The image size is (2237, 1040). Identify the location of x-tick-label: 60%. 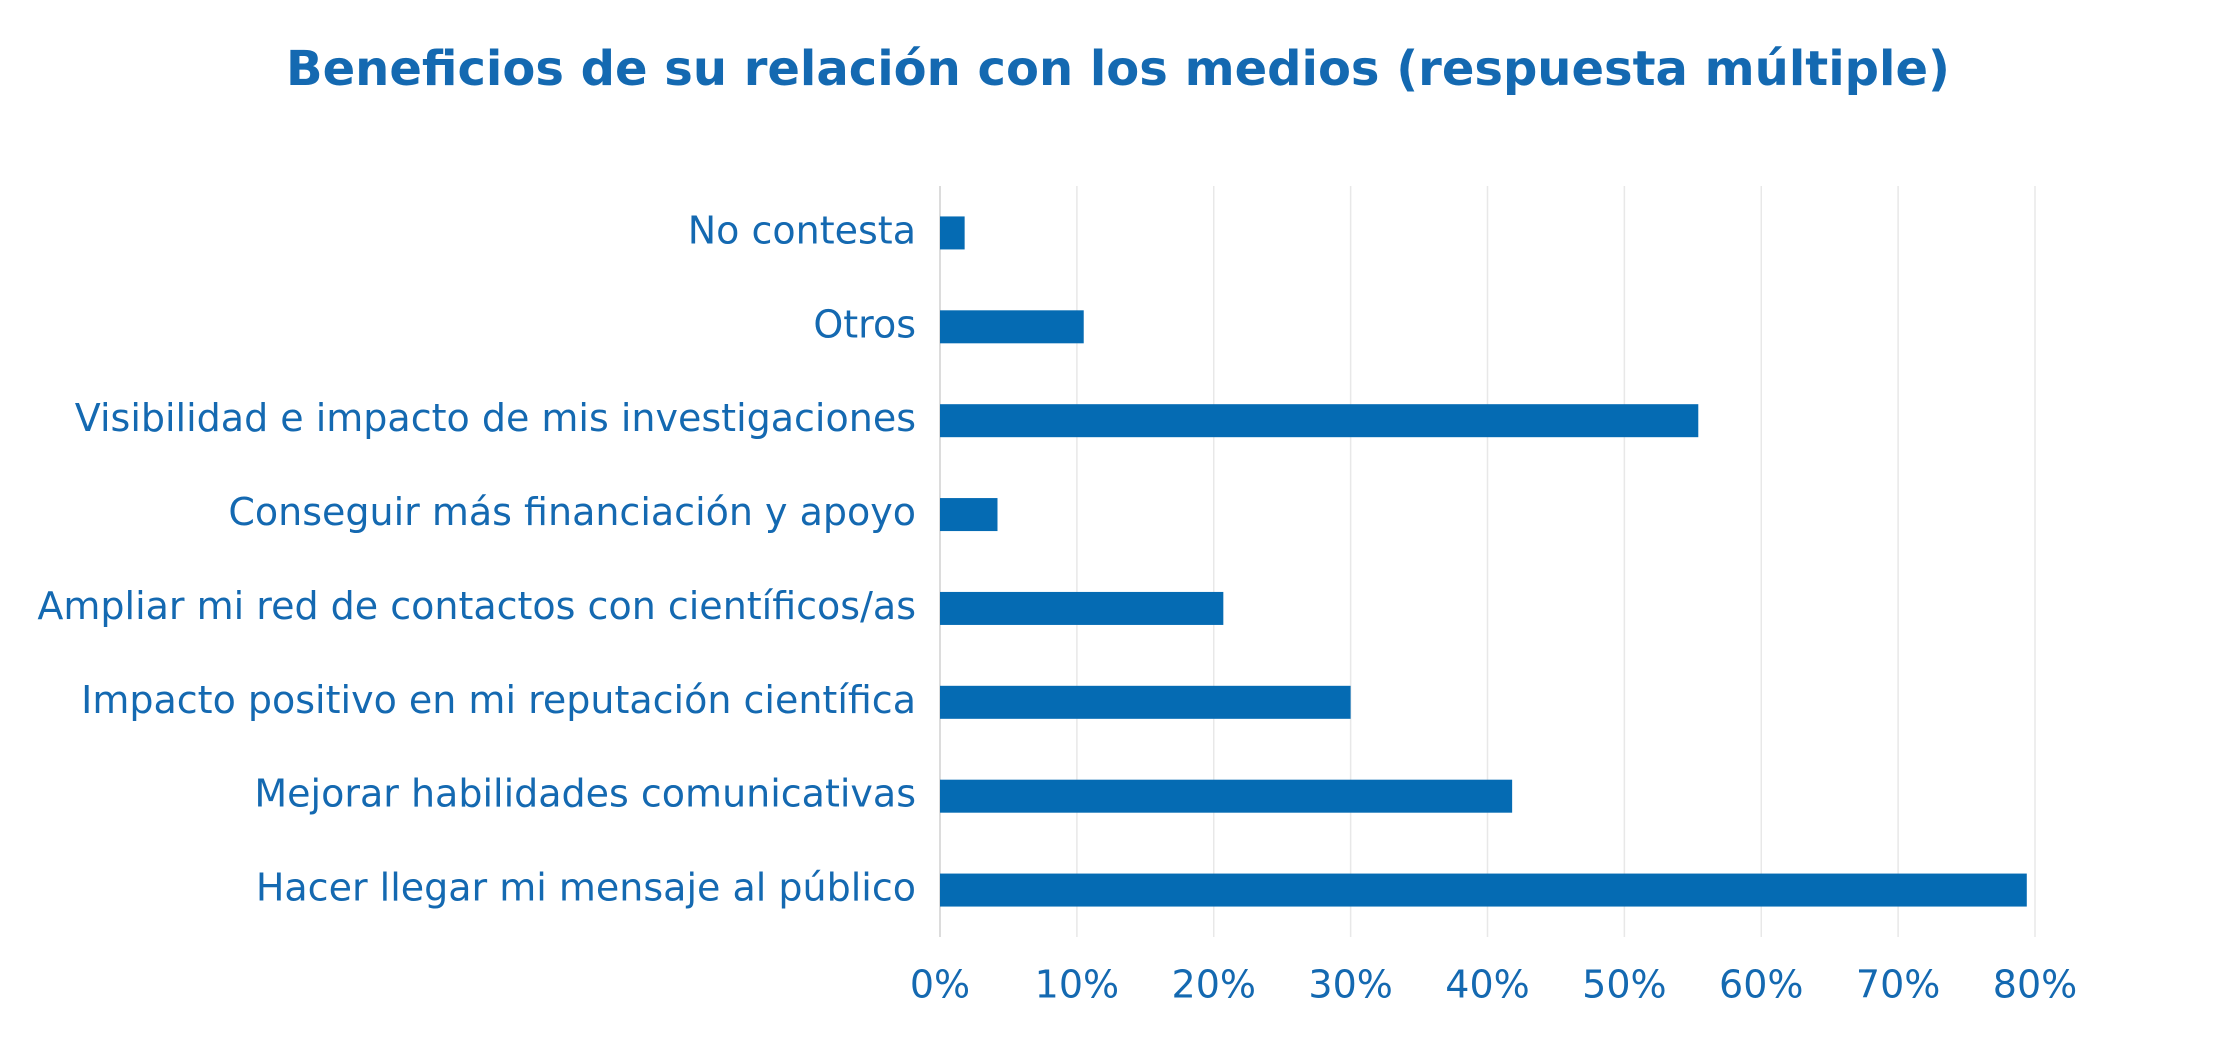
(1761, 985).